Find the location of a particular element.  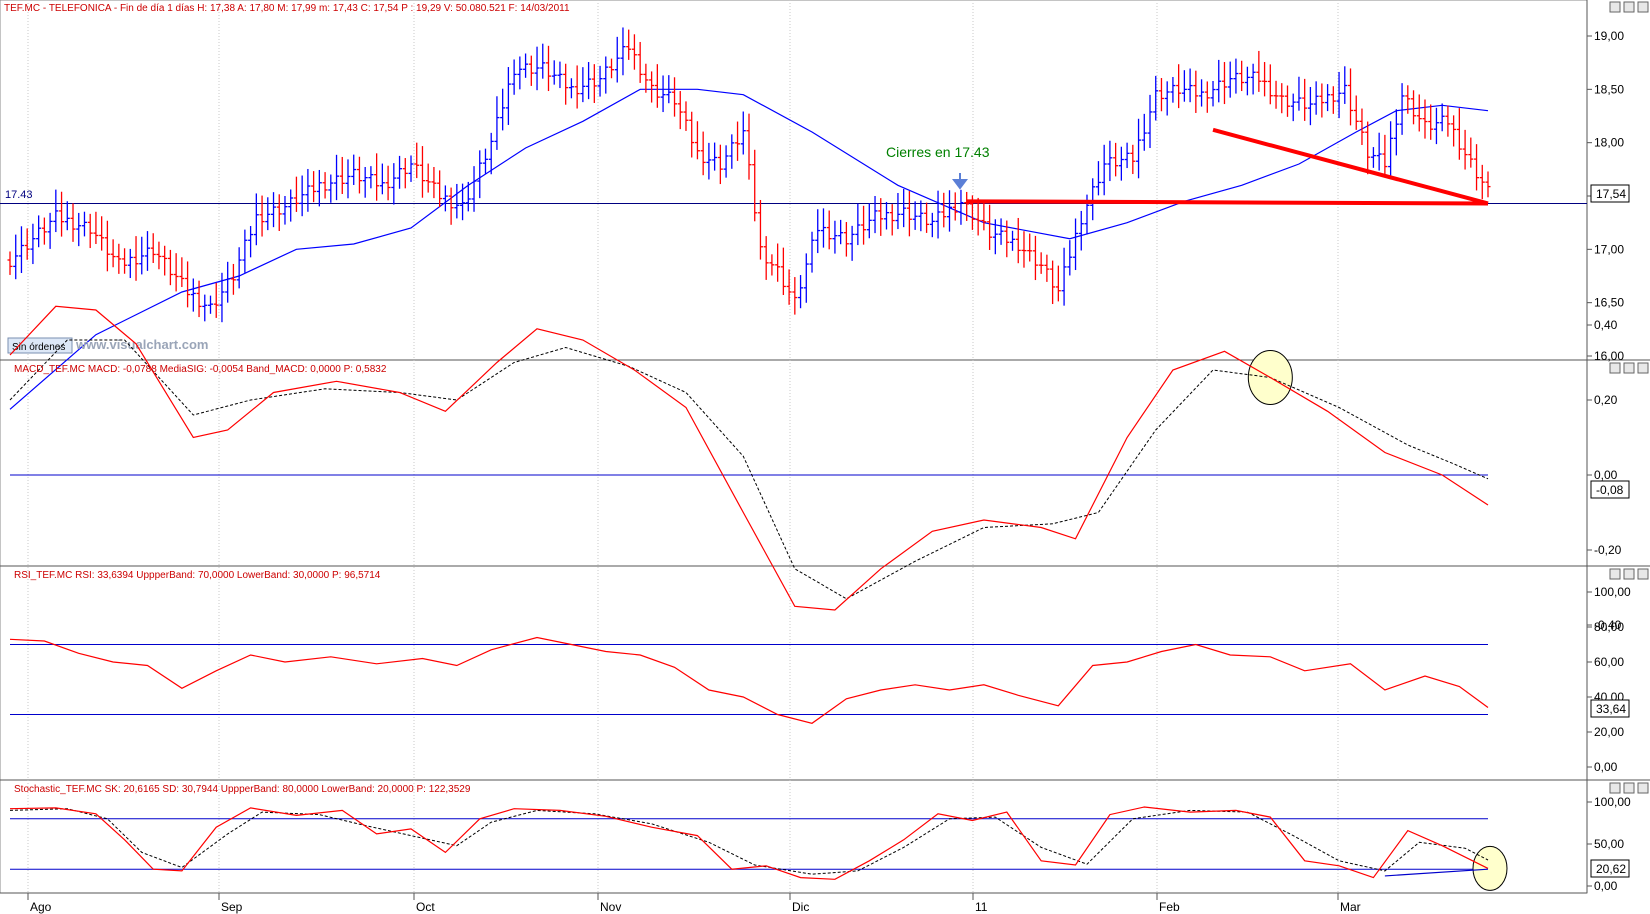

panel-controls is located at coordinates (1629, 397).